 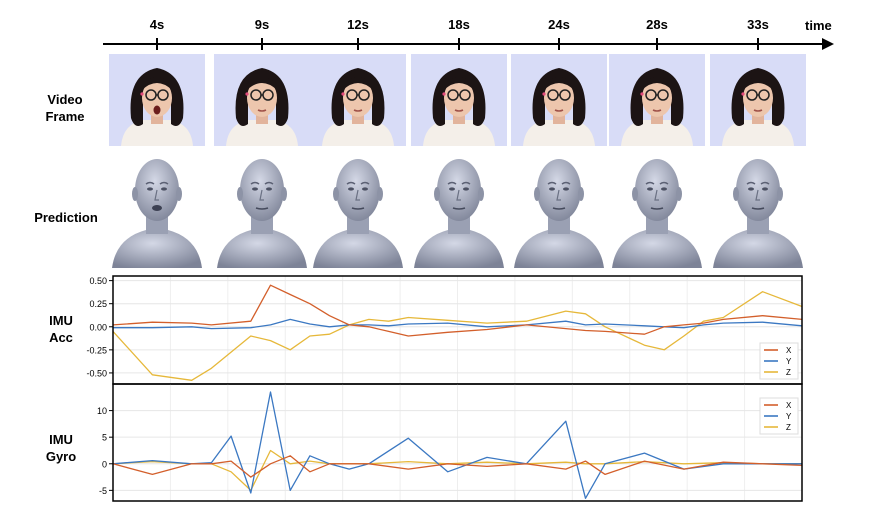 What do you see at coordinates (66, 217) in the screenshot?
I see `row-label-prediction: Prediction` at bounding box center [66, 217].